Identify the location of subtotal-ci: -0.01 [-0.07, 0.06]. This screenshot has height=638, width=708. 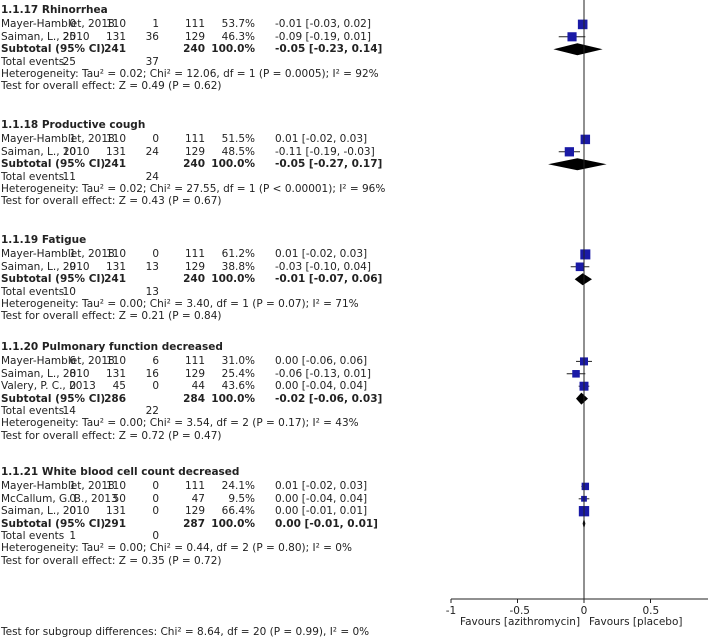
(329, 279).